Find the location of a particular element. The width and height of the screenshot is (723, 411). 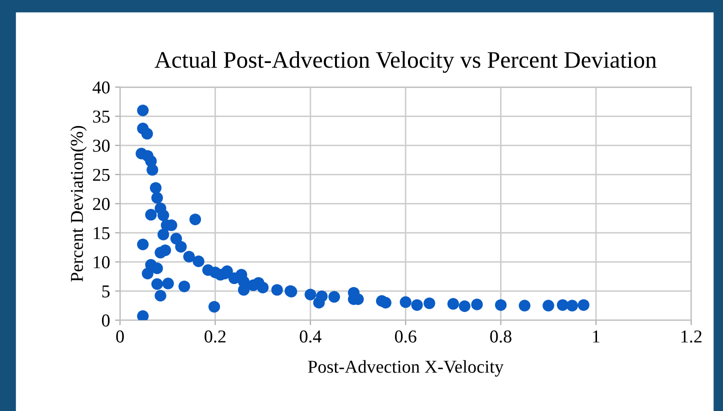

x-tick-label: 0.4 is located at coordinates (311, 336).